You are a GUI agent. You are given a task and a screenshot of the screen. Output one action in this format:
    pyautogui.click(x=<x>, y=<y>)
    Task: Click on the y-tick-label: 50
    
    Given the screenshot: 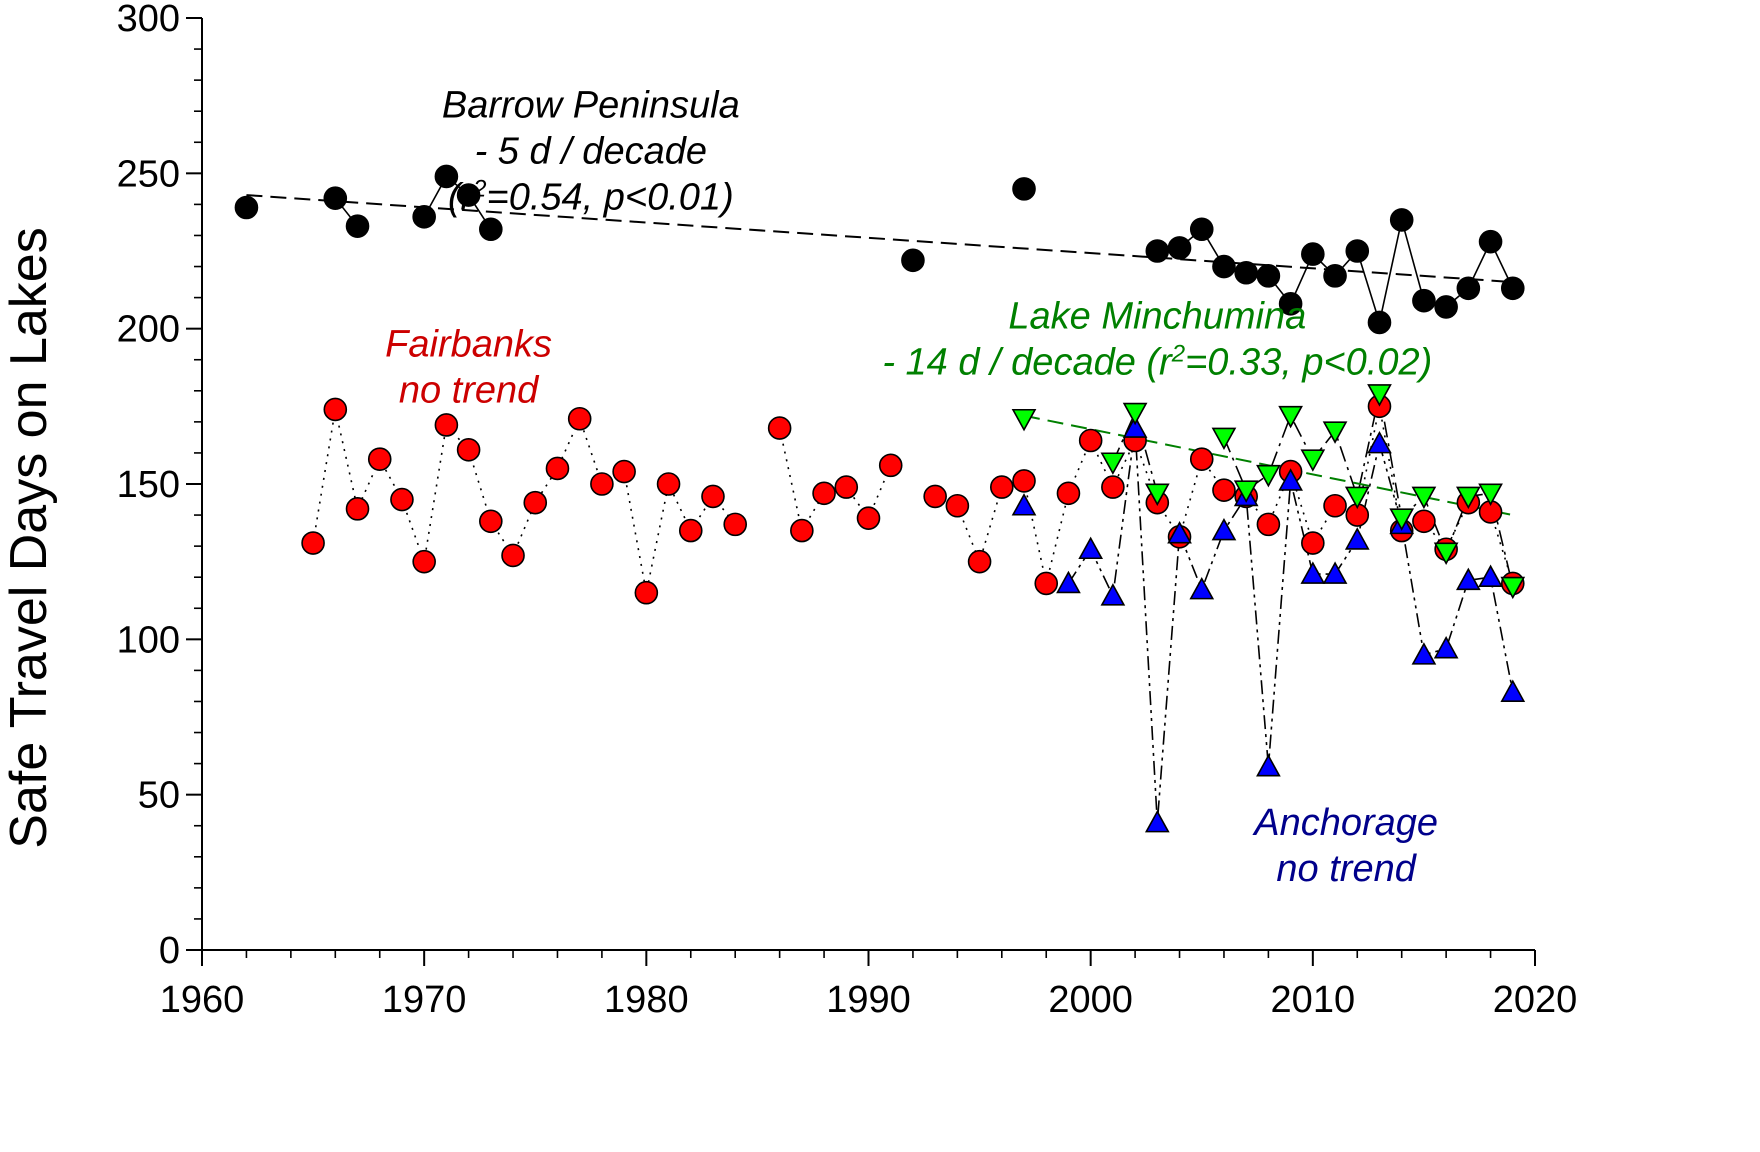 What is the action you would take?
    pyautogui.click(x=159, y=796)
    